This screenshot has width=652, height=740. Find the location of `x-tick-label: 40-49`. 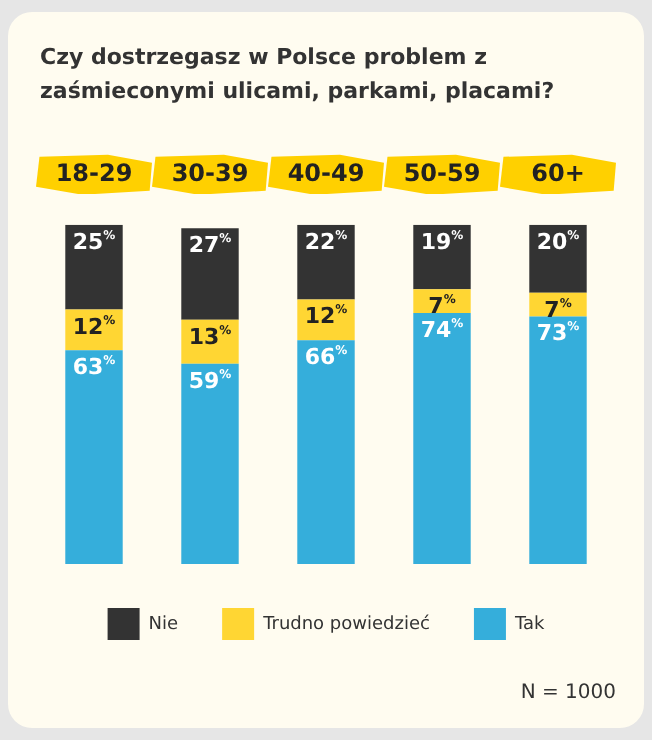

x-tick-label: 40-49 is located at coordinates (326, 172).